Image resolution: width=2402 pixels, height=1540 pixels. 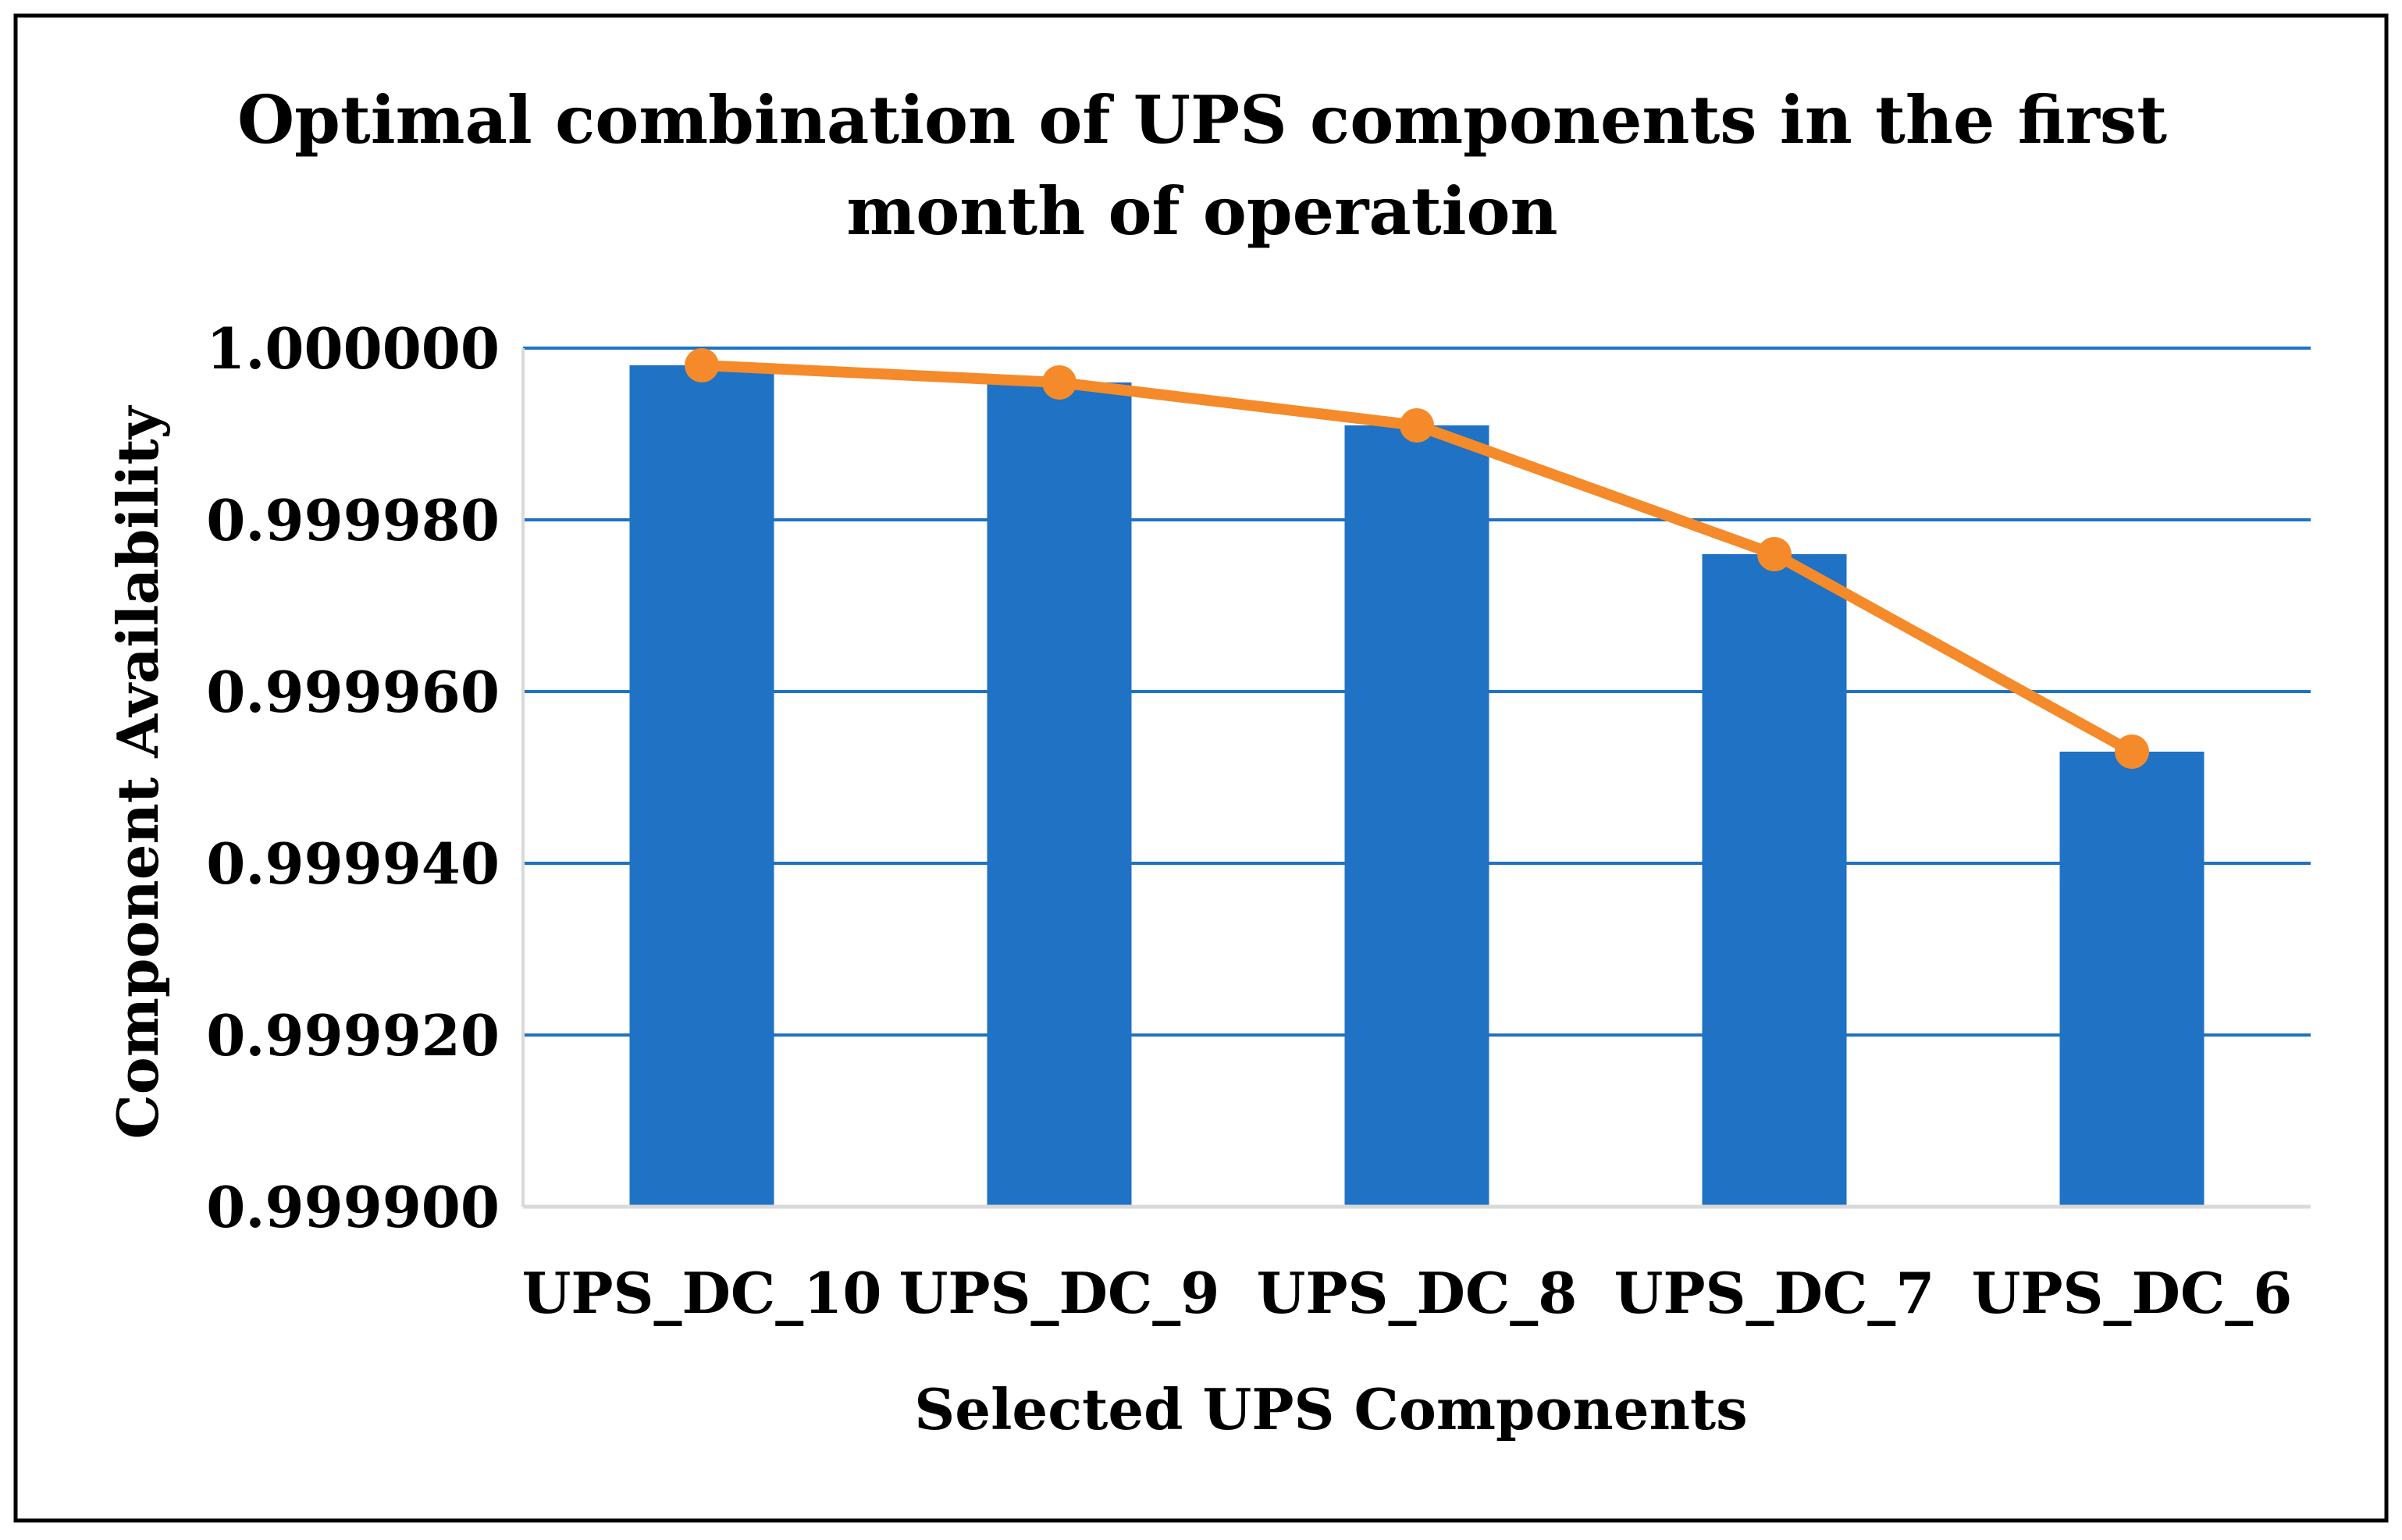 What do you see at coordinates (353, 520) in the screenshot?
I see `y-tick-label: 0.999980` at bounding box center [353, 520].